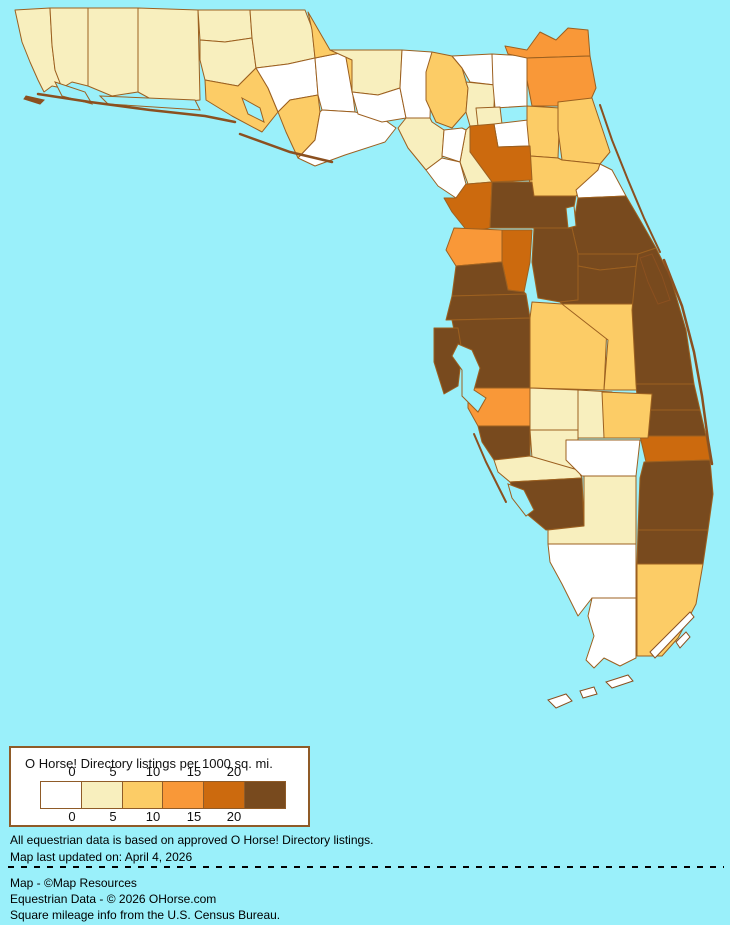 This screenshot has height=925, width=730. I want to click on county-holmes, so click(225, 26).